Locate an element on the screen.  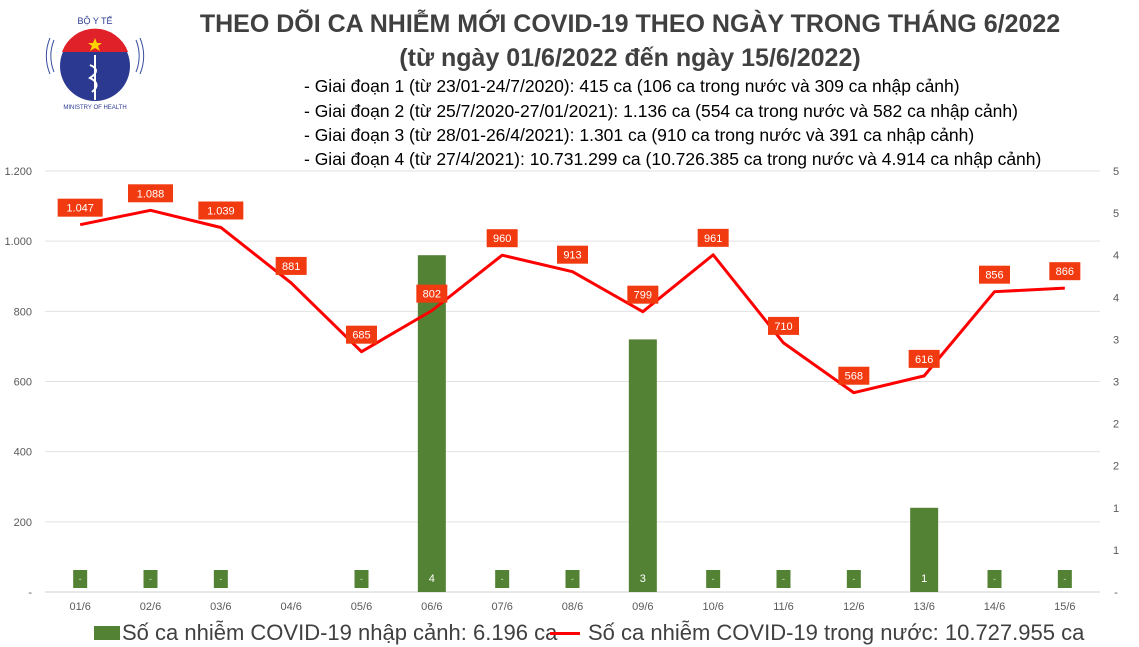
x-tick-label: 09/6 is located at coordinates (642, 607).